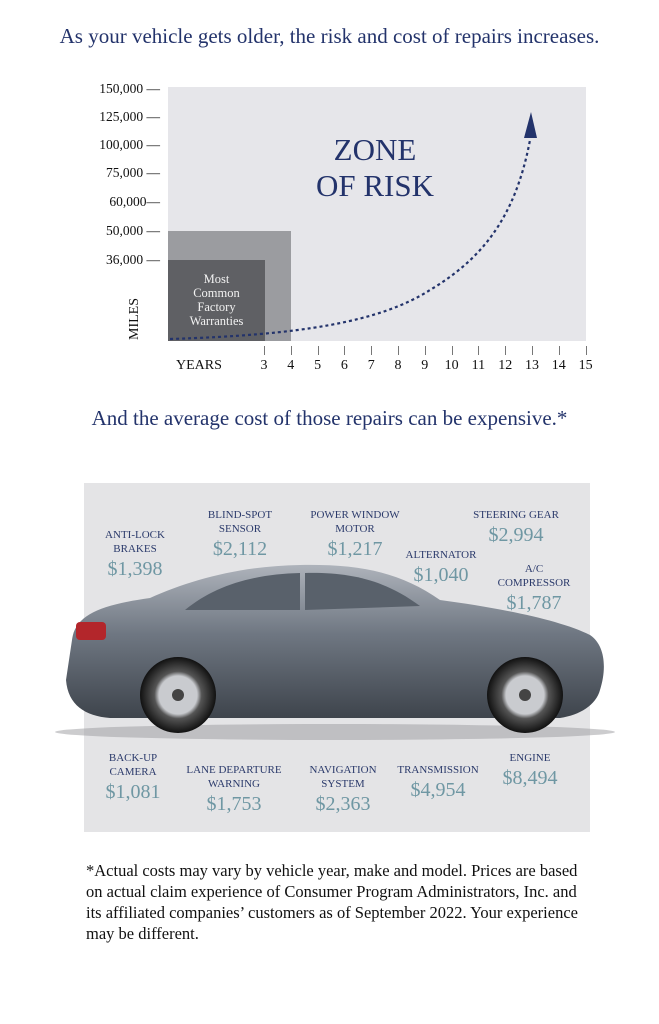  I want to click on y-tick-label: 150,000 —, so click(129, 88).